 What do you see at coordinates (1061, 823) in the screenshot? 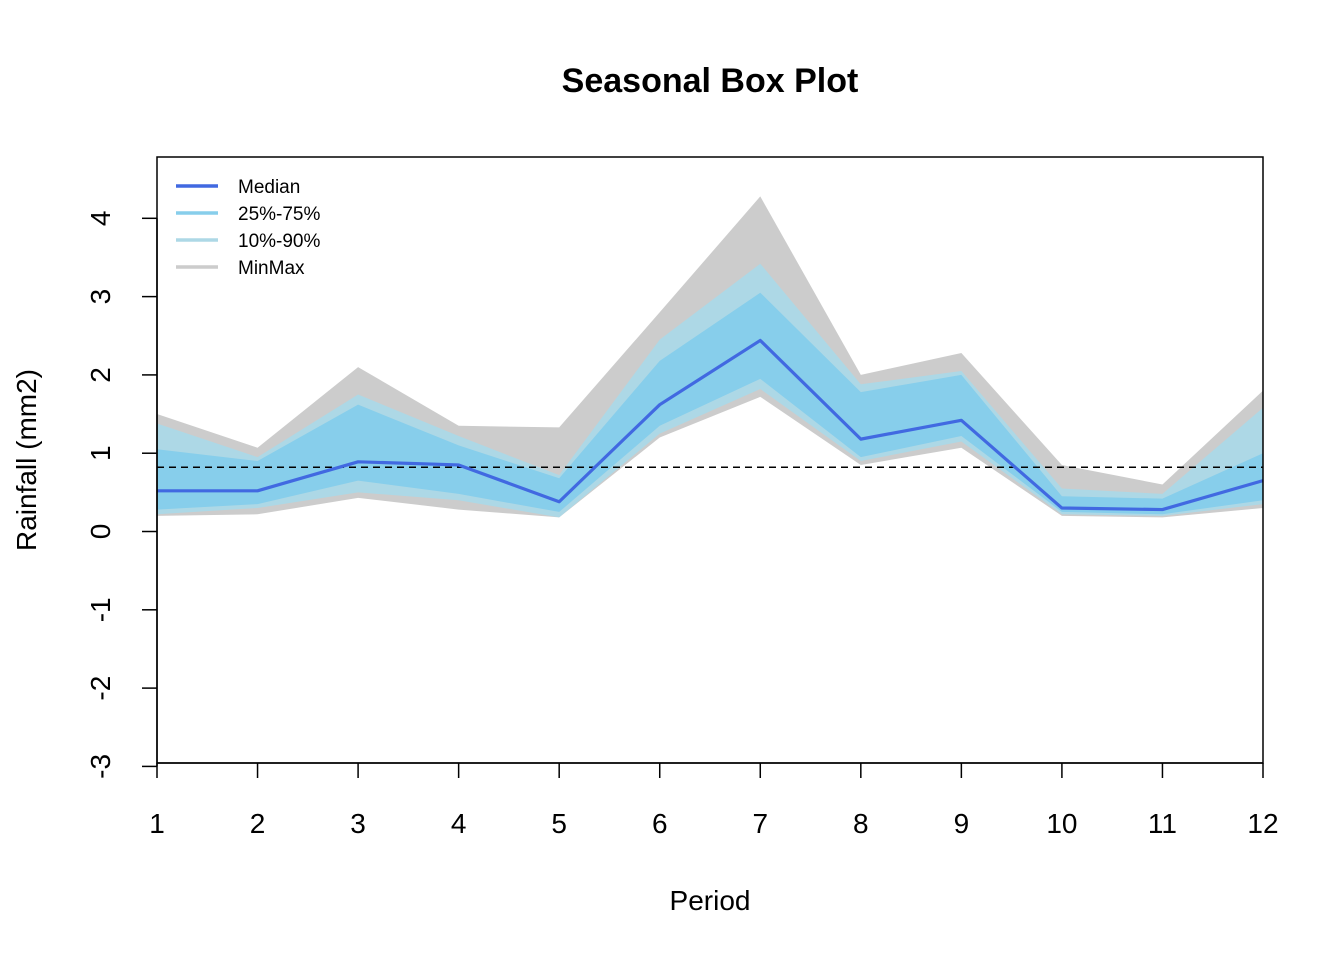
I see `x-tick-label: 10` at bounding box center [1061, 823].